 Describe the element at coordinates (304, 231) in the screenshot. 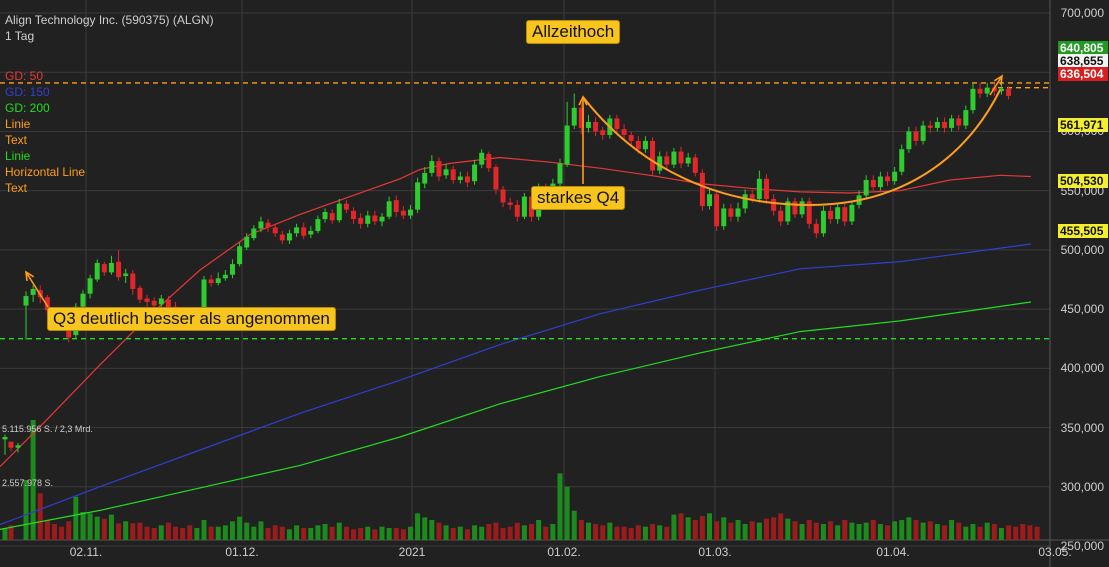

I see `candle-39-body` at that location.